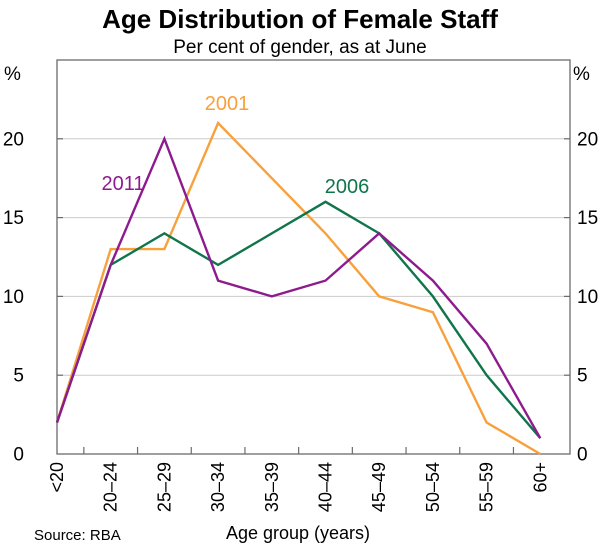  Describe the element at coordinates (77, 535) in the screenshot. I see `source-note: Source: RBA` at that location.